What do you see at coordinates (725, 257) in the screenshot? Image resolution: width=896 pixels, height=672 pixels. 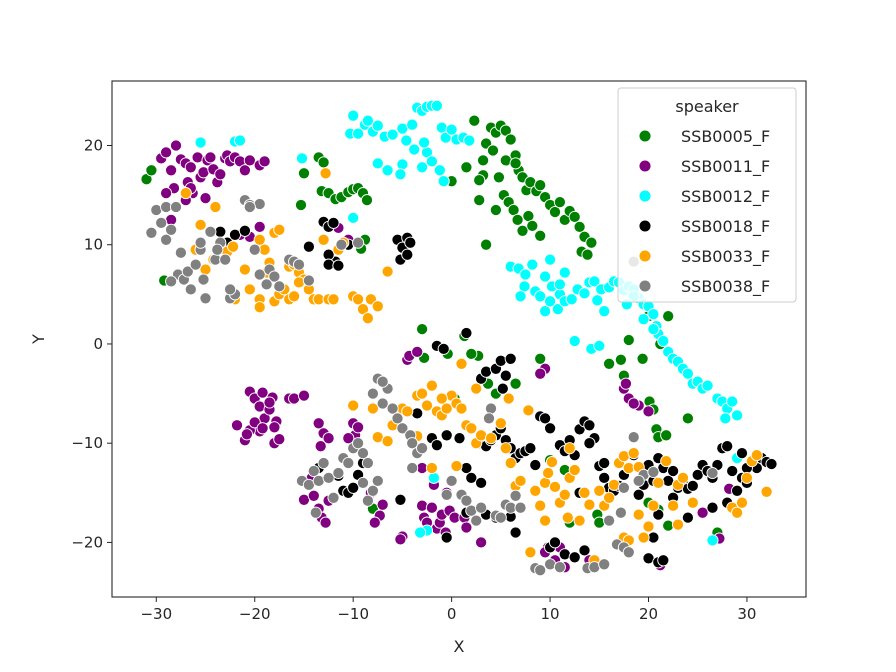 I see `legend-label: SSB0033_F` at bounding box center [725, 257].